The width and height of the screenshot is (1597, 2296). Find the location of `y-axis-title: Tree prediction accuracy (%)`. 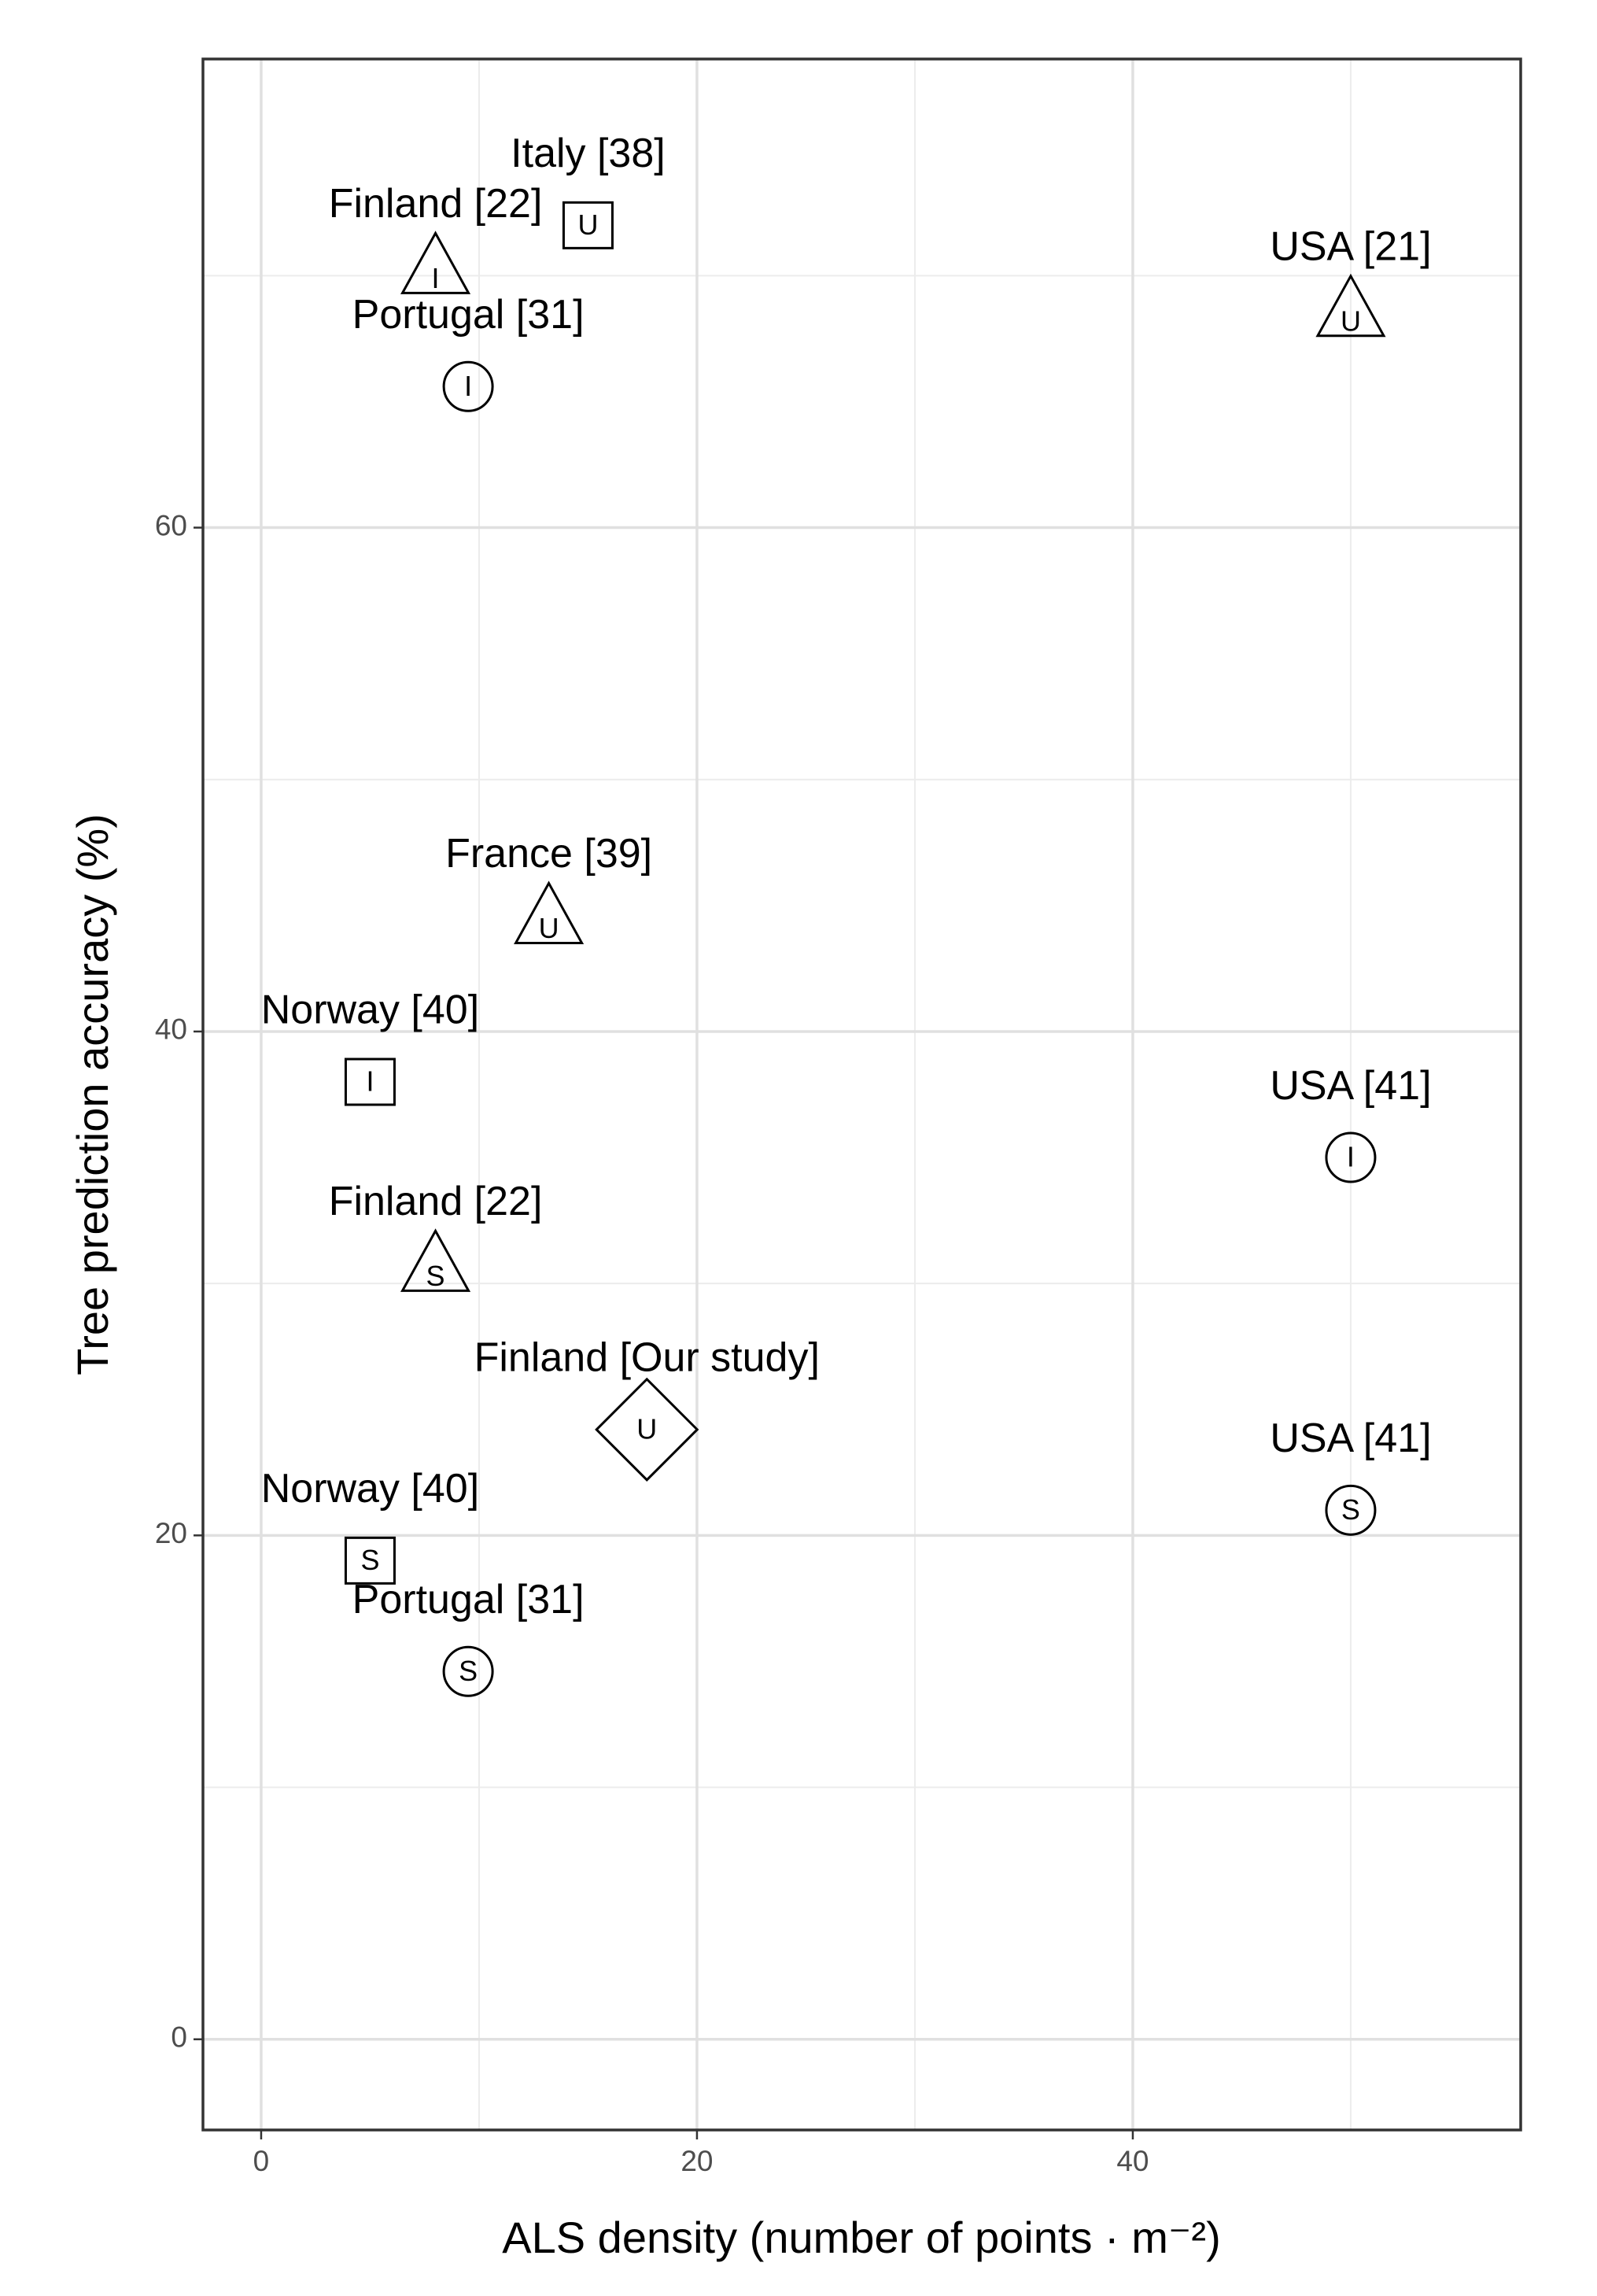

y-axis-title: Tree prediction accuracy (%) is located at coordinates (93, 1094).